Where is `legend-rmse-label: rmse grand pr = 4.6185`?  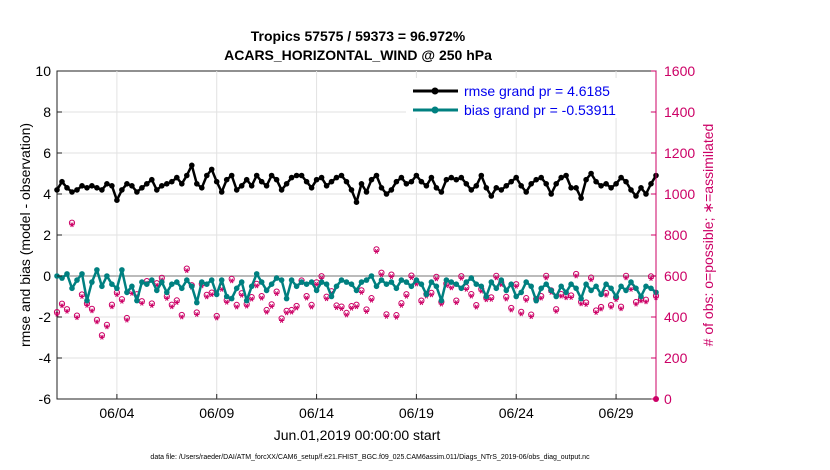
legend-rmse-label: rmse grand pr = 4.6185 is located at coordinates (537, 91).